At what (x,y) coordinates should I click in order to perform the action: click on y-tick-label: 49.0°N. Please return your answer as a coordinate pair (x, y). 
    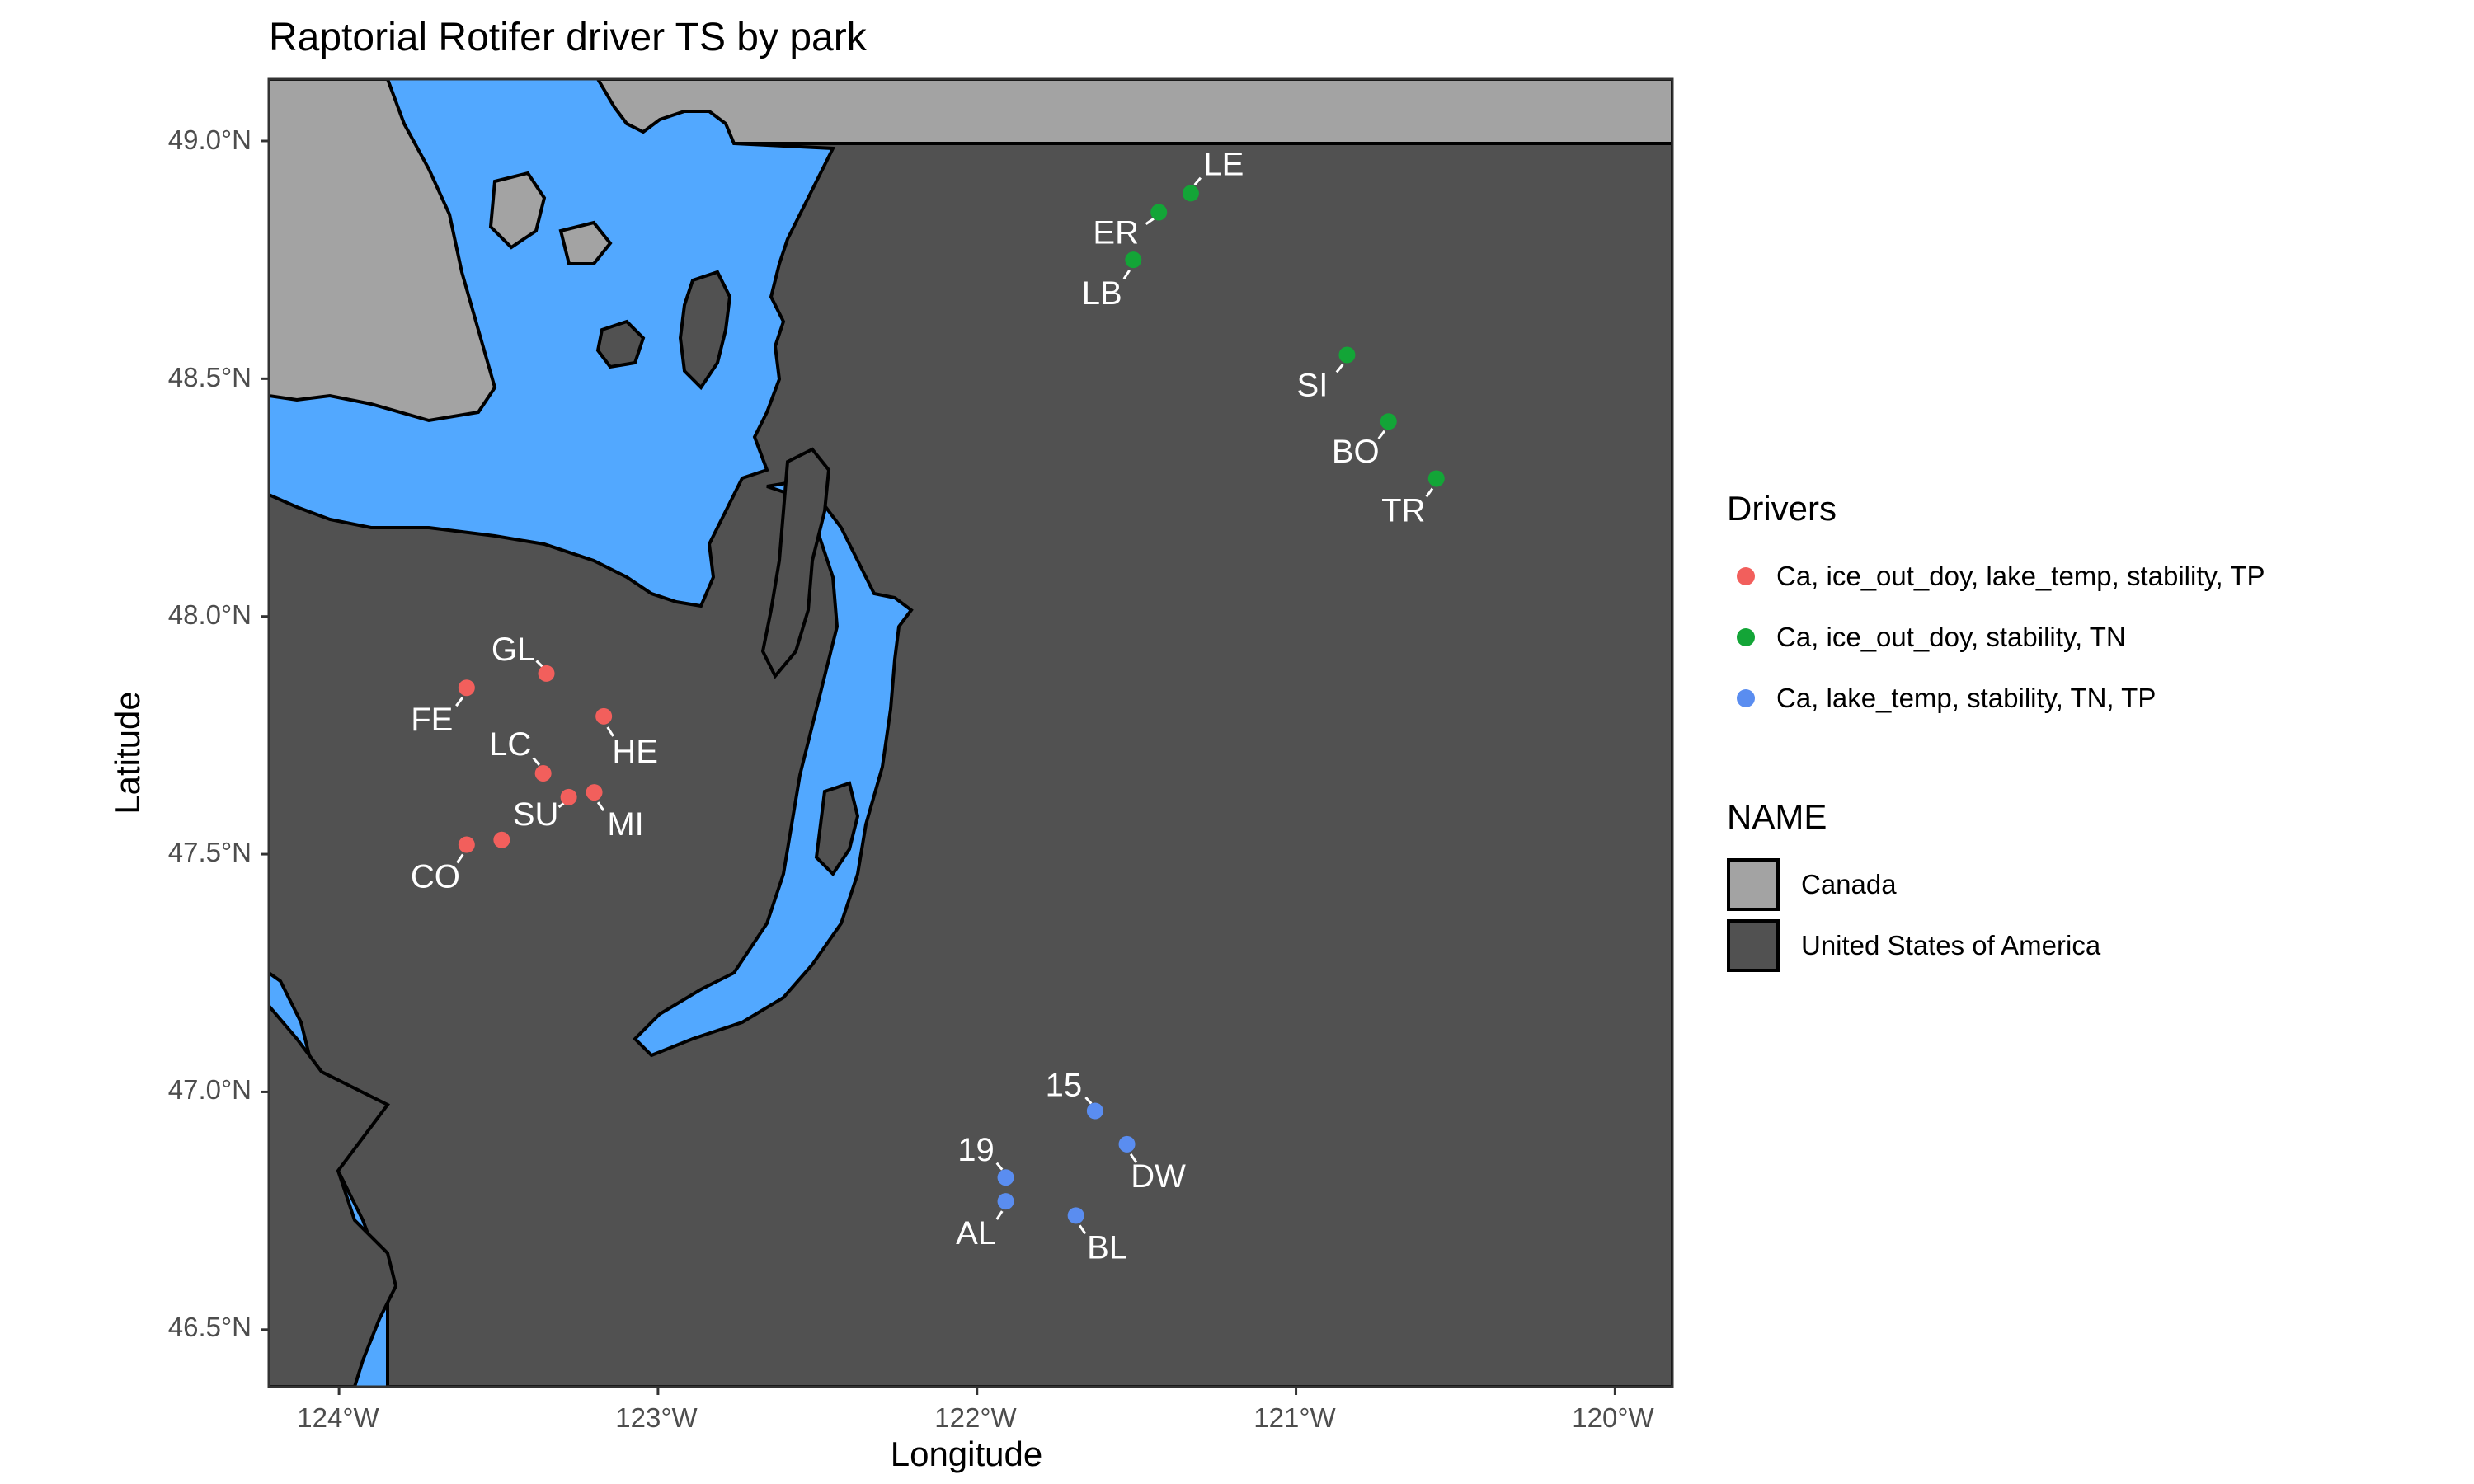
    Looking at the image, I should click on (209, 139).